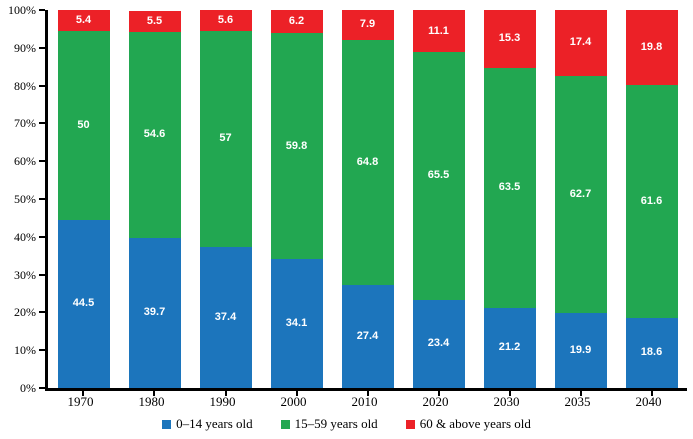  What do you see at coordinates (25, 274) in the screenshot?
I see `y-tick-label: 30%` at bounding box center [25, 274].